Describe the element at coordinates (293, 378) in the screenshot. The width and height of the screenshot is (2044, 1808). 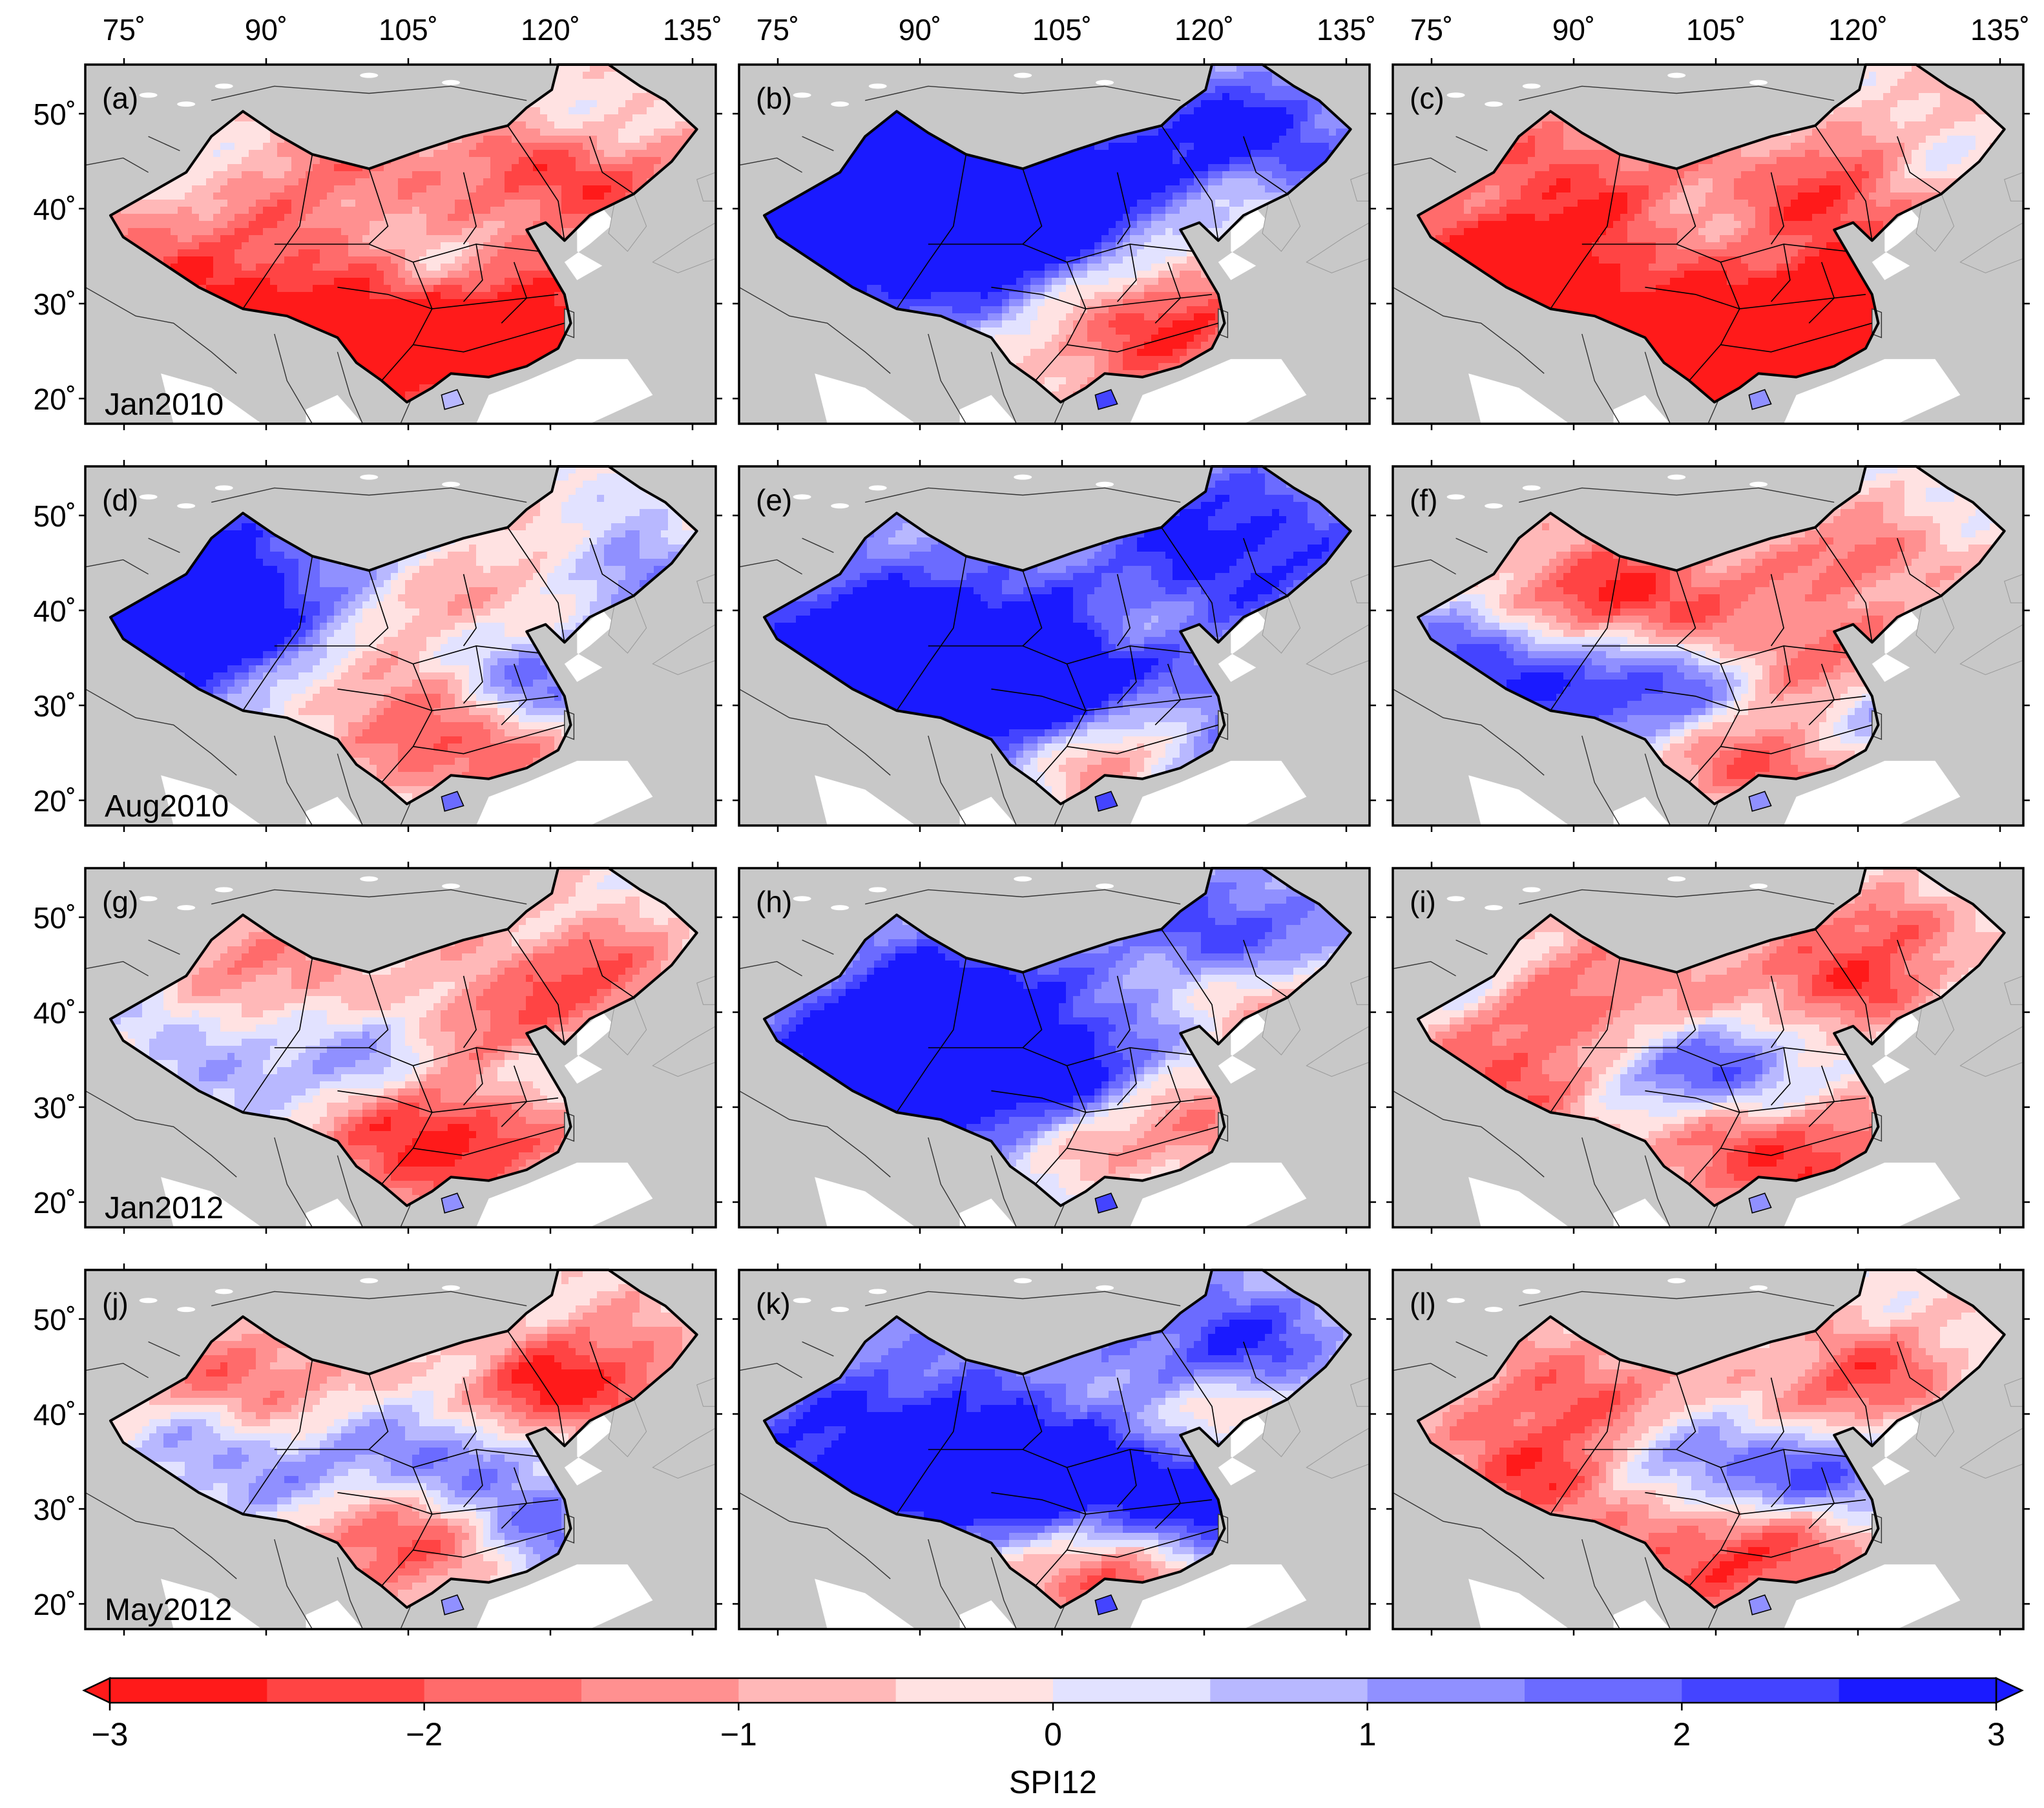
I see `country-border-line` at that location.